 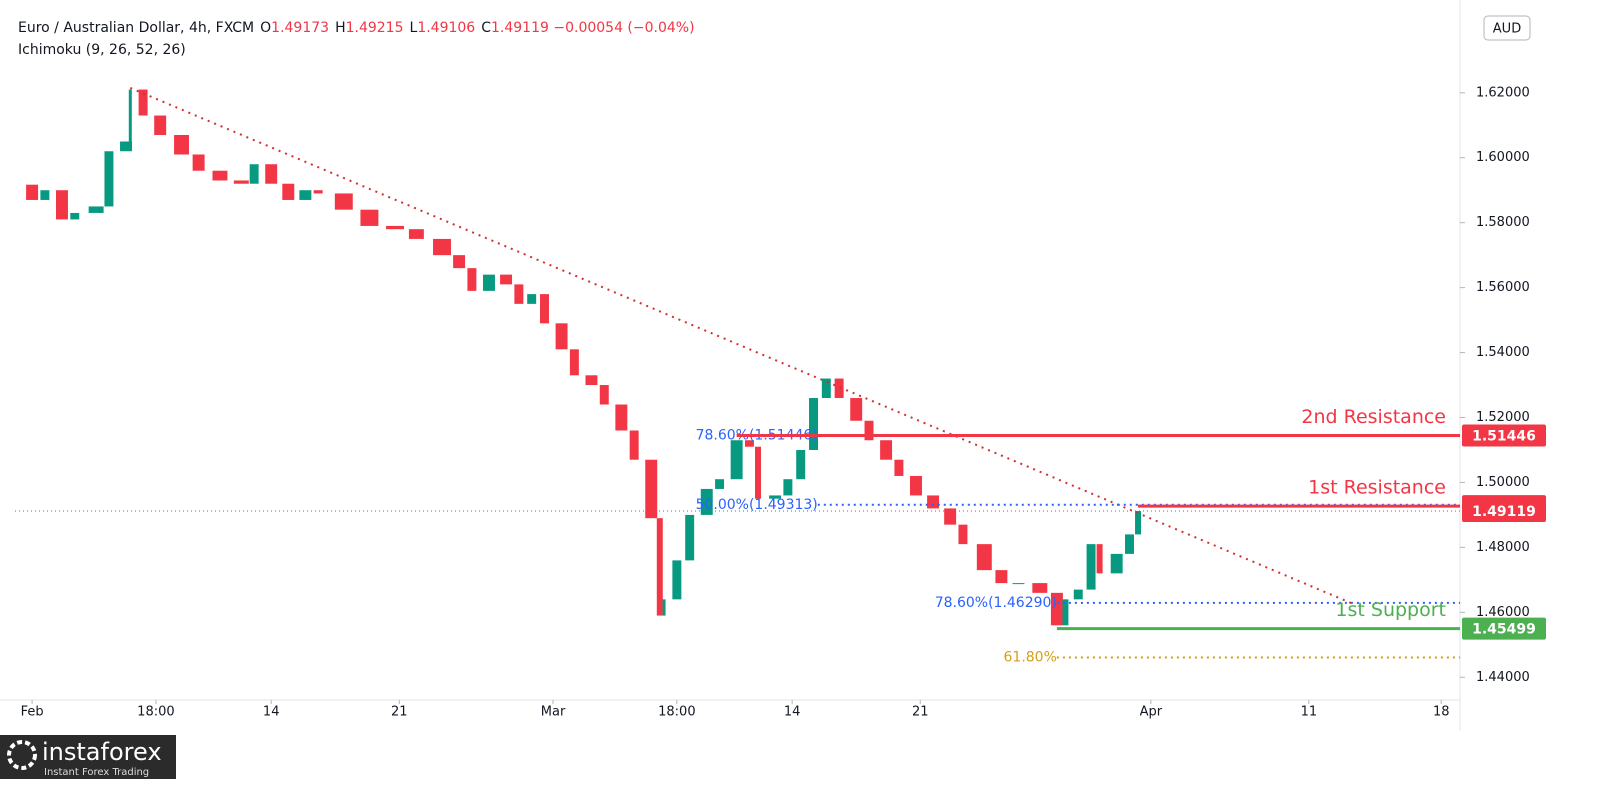 I want to click on price-tag-label: 1.51446, so click(x=1504, y=436).